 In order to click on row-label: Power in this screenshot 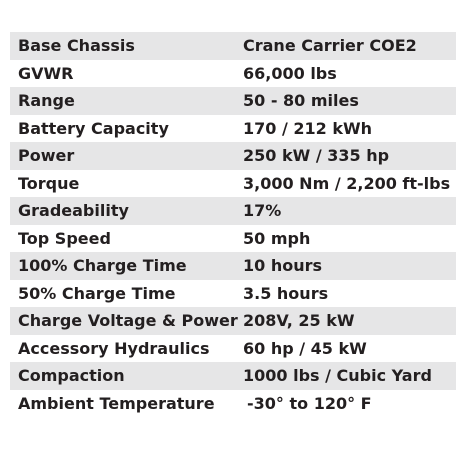, I will do `click(46, 156)`.